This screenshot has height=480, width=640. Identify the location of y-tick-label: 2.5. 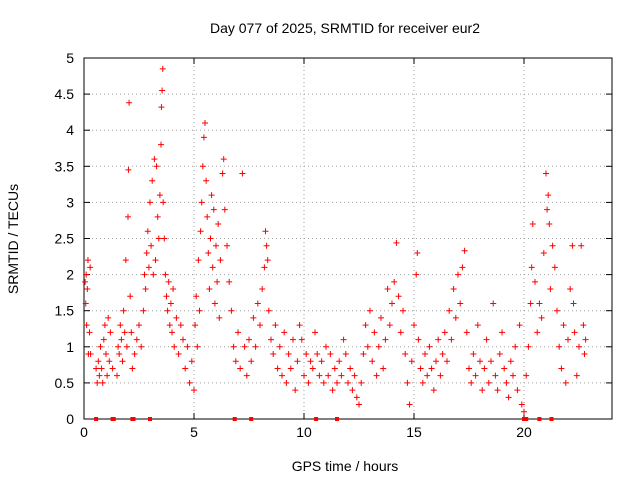
(65, 239).